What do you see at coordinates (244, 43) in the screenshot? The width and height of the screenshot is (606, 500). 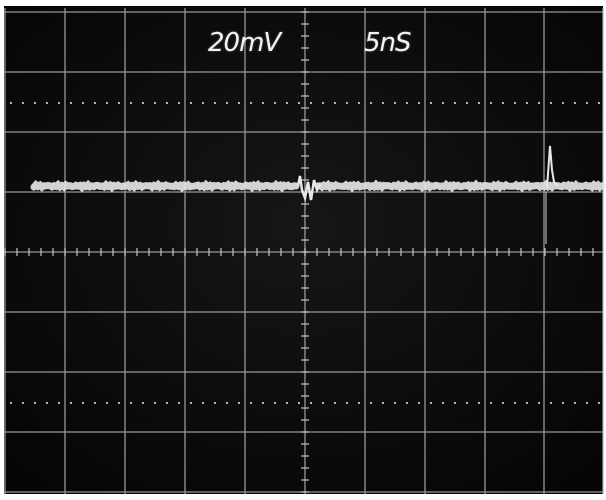 I see `volts-per-div-readout: 20mV` at bounding box center [244, 43].